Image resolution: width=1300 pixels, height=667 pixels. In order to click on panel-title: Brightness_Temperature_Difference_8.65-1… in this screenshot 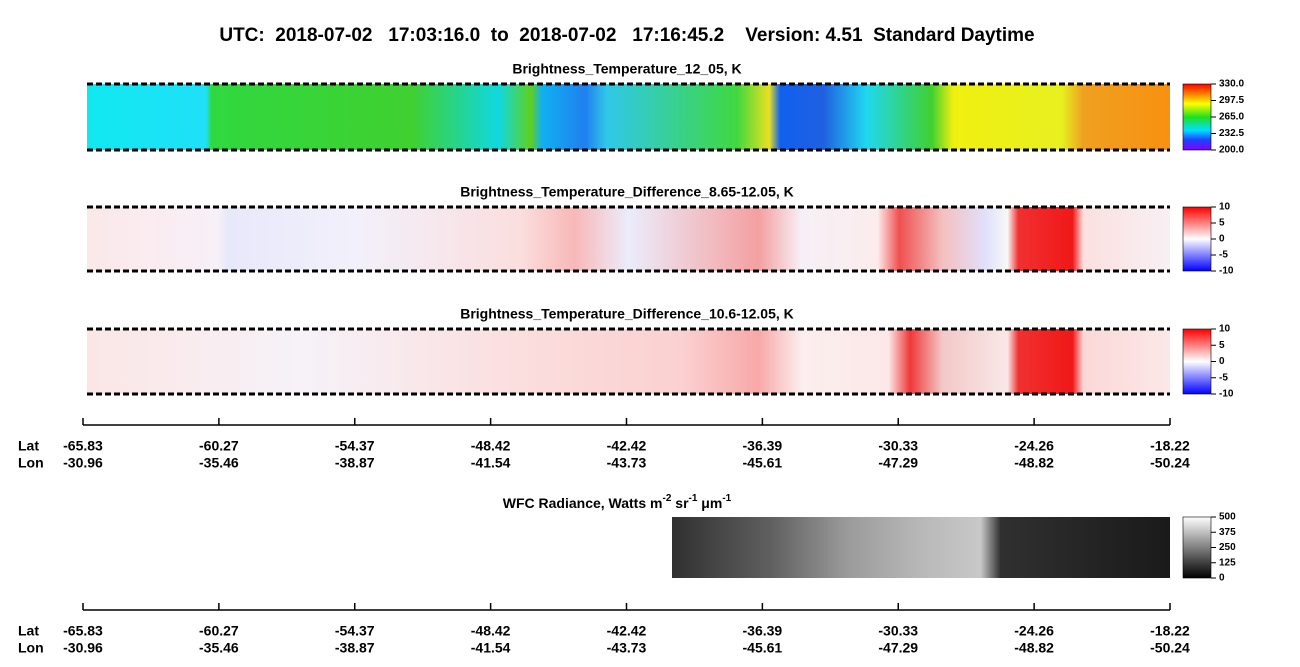, I will do `click(627, 192)`.